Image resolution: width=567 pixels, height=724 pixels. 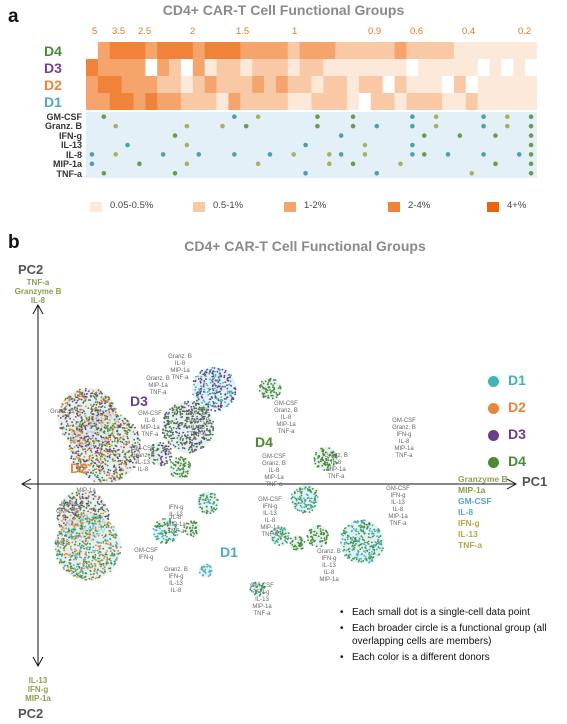 I want to click on pc2-bottom-loadings: IL-13 IFN-g MIP-1a, so click(x=38, y=689).